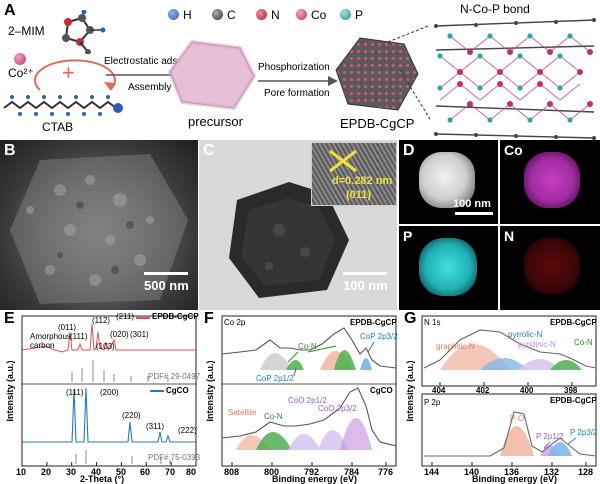 The height and width of the screenshot is (484, 600). What do you see at coordinates (343, 161) in the screenshot?
I see `lattice-marker-icon` at bounding box center [343, 161].